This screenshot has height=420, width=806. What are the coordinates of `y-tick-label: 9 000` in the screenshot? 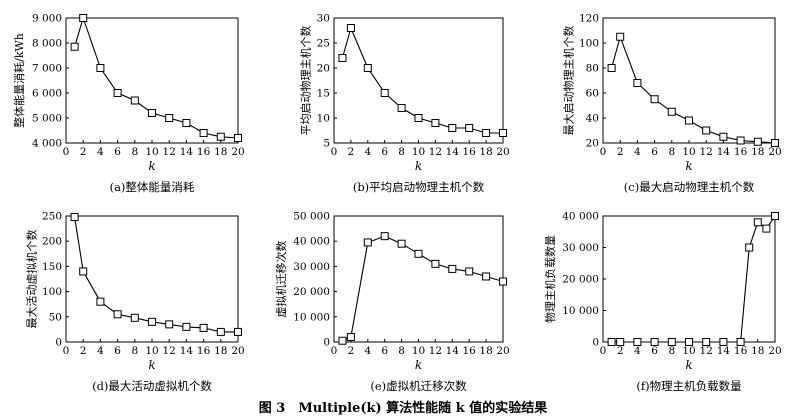 It's located at (47, 19).